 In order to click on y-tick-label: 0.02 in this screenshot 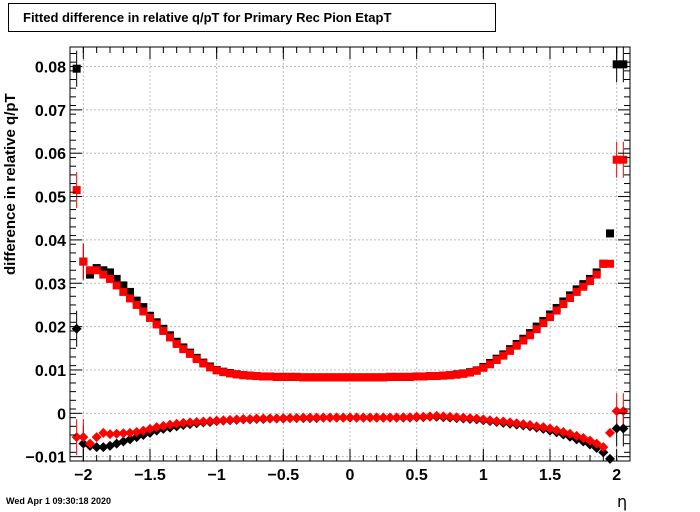, I will do `click(50, 328)`.